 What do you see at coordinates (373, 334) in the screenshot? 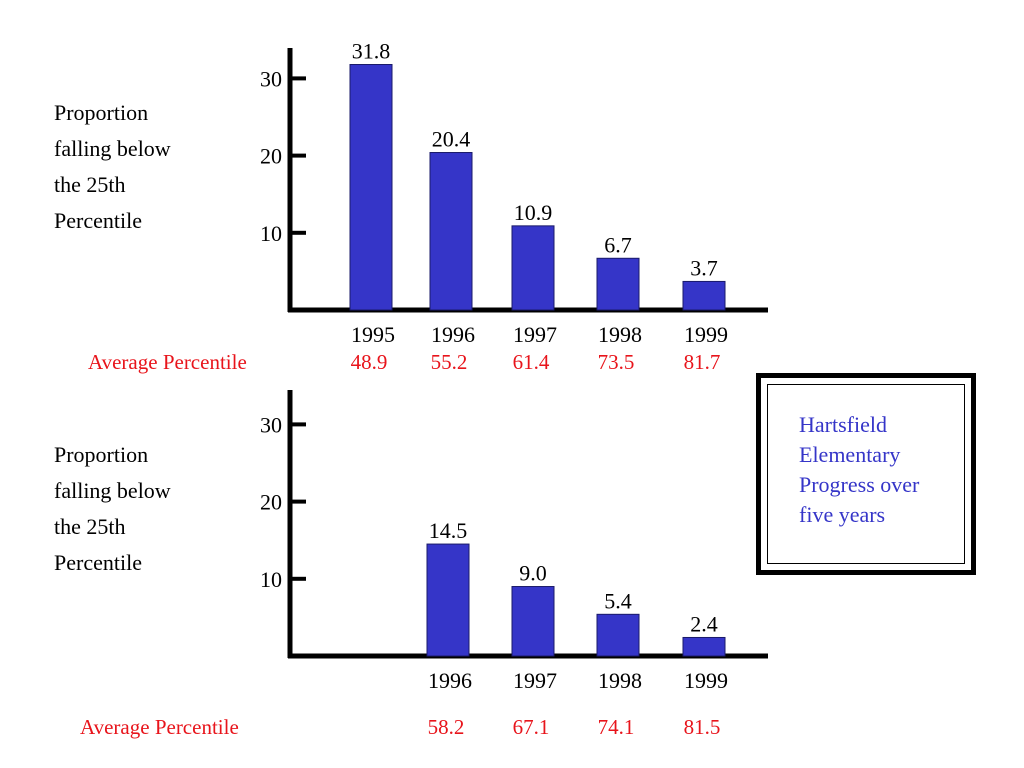
I see `x-tick-label: 1995` at bounding box center [373, 334].